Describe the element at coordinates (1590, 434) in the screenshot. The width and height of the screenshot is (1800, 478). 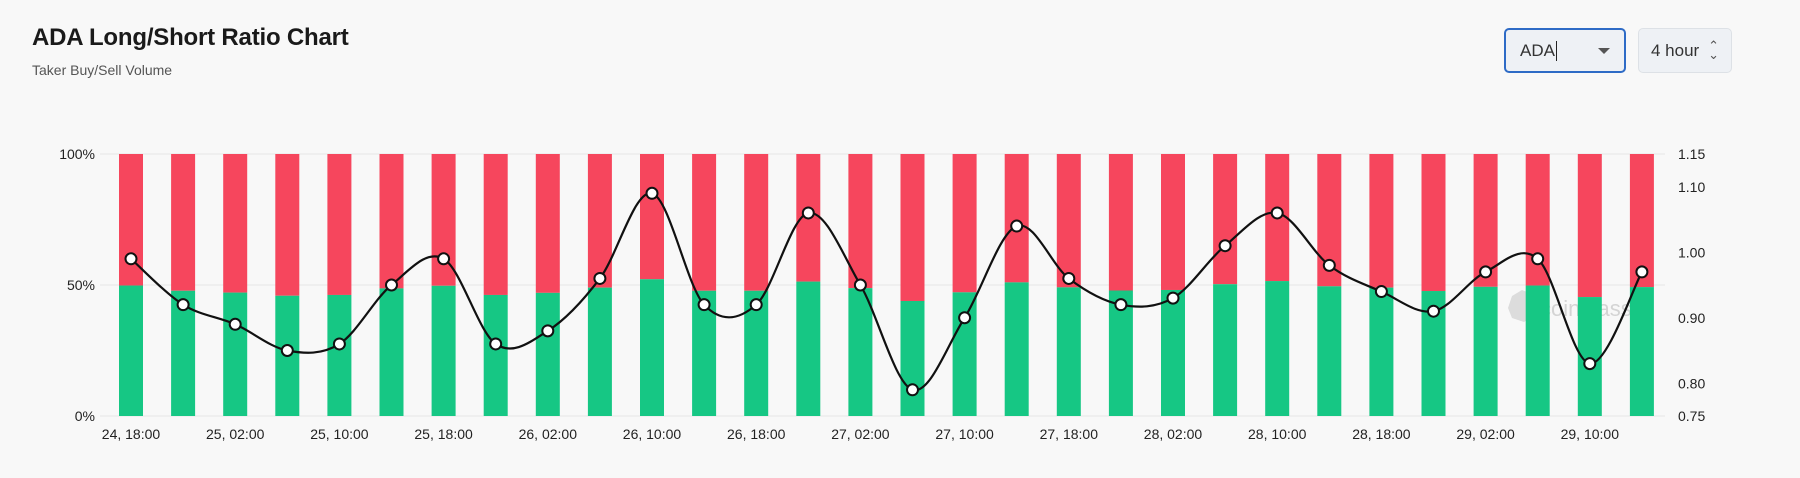
I see `x-tick-label: 29, 10:00` at that location.